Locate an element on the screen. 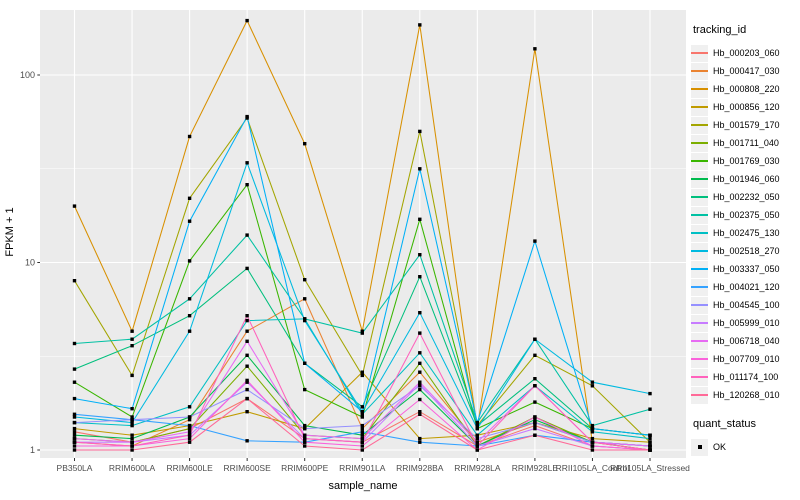 The height and width of the screenshot is (500, 800). legend-item-label: Hb_001946_060 is located at coordinates (746, 179).